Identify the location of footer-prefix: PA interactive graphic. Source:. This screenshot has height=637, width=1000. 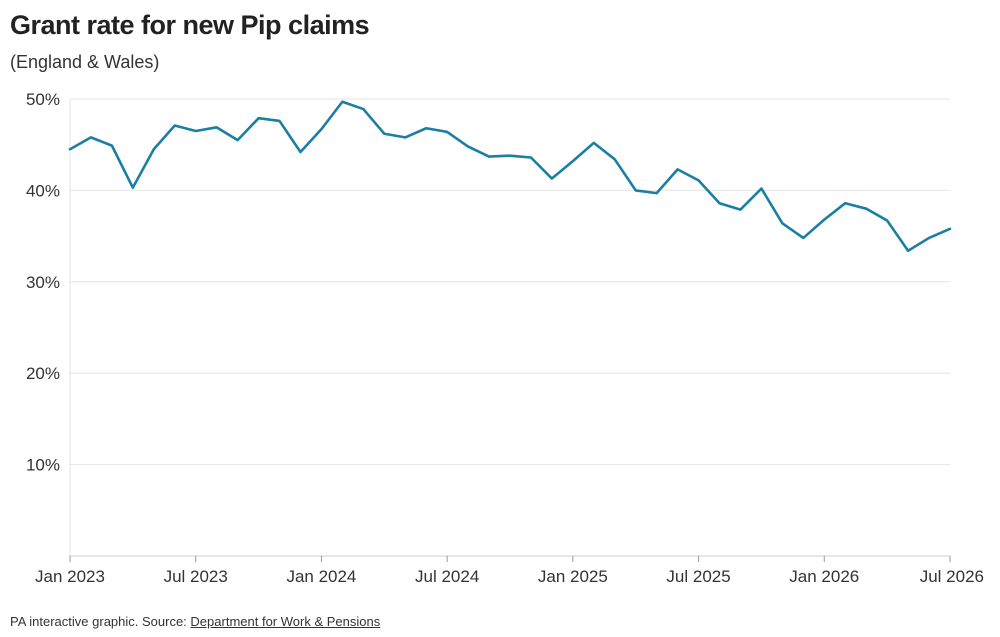
(100, 621).